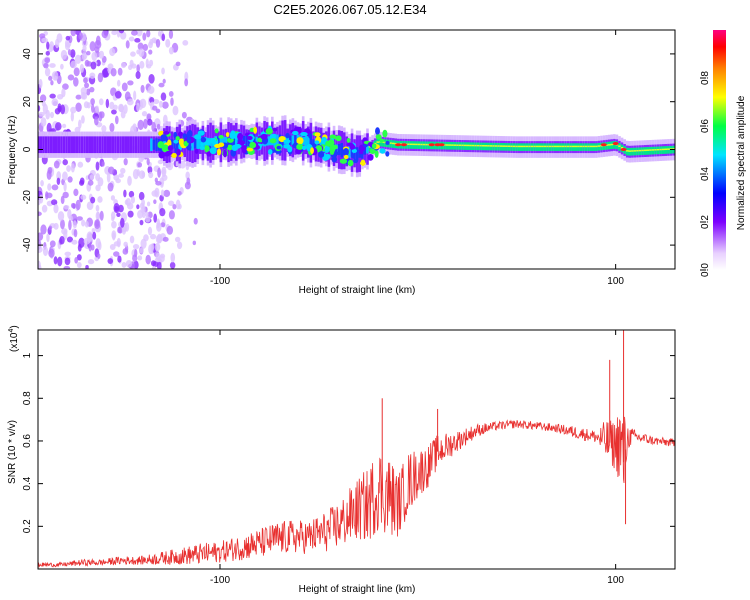 The width and height of the screenshot is (750, 600). I want to click on snr-y-label: SNR (10 * v/v), so click(12, 452).